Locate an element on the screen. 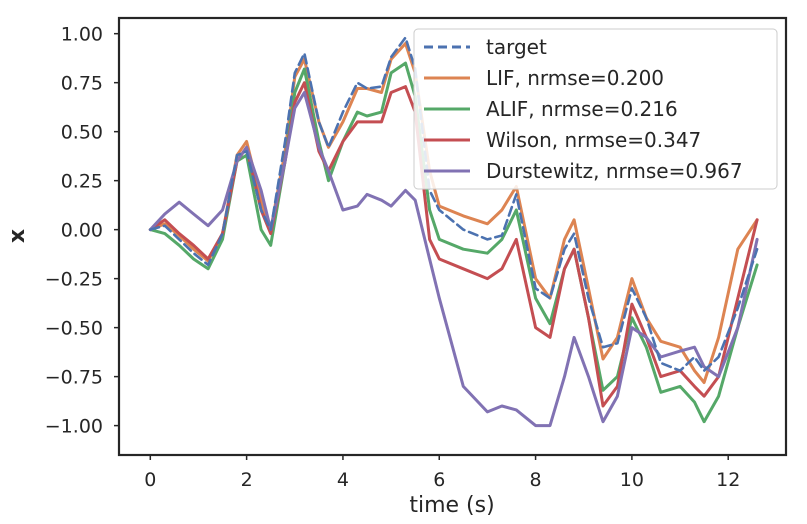 The height and width of the screenshot is (524, 807). legend-label: Wilson, nrmse=0.347 is located at coordinates (593, 140).